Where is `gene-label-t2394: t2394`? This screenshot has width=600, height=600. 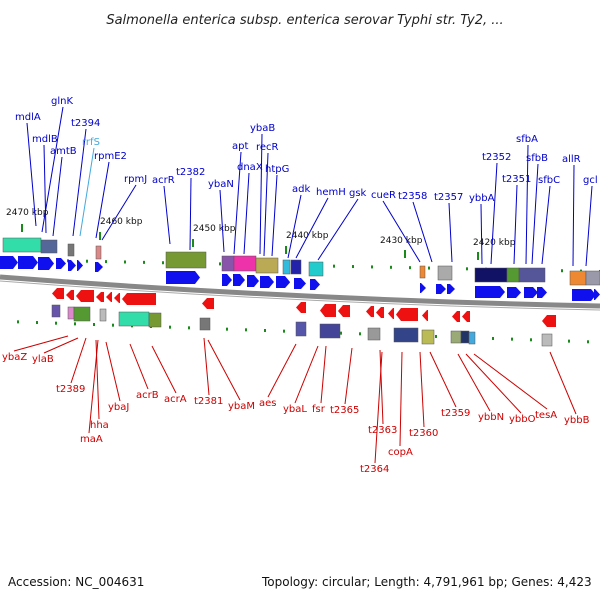 gene-label-t2394: t2394 is located at coordinates (85, 123).